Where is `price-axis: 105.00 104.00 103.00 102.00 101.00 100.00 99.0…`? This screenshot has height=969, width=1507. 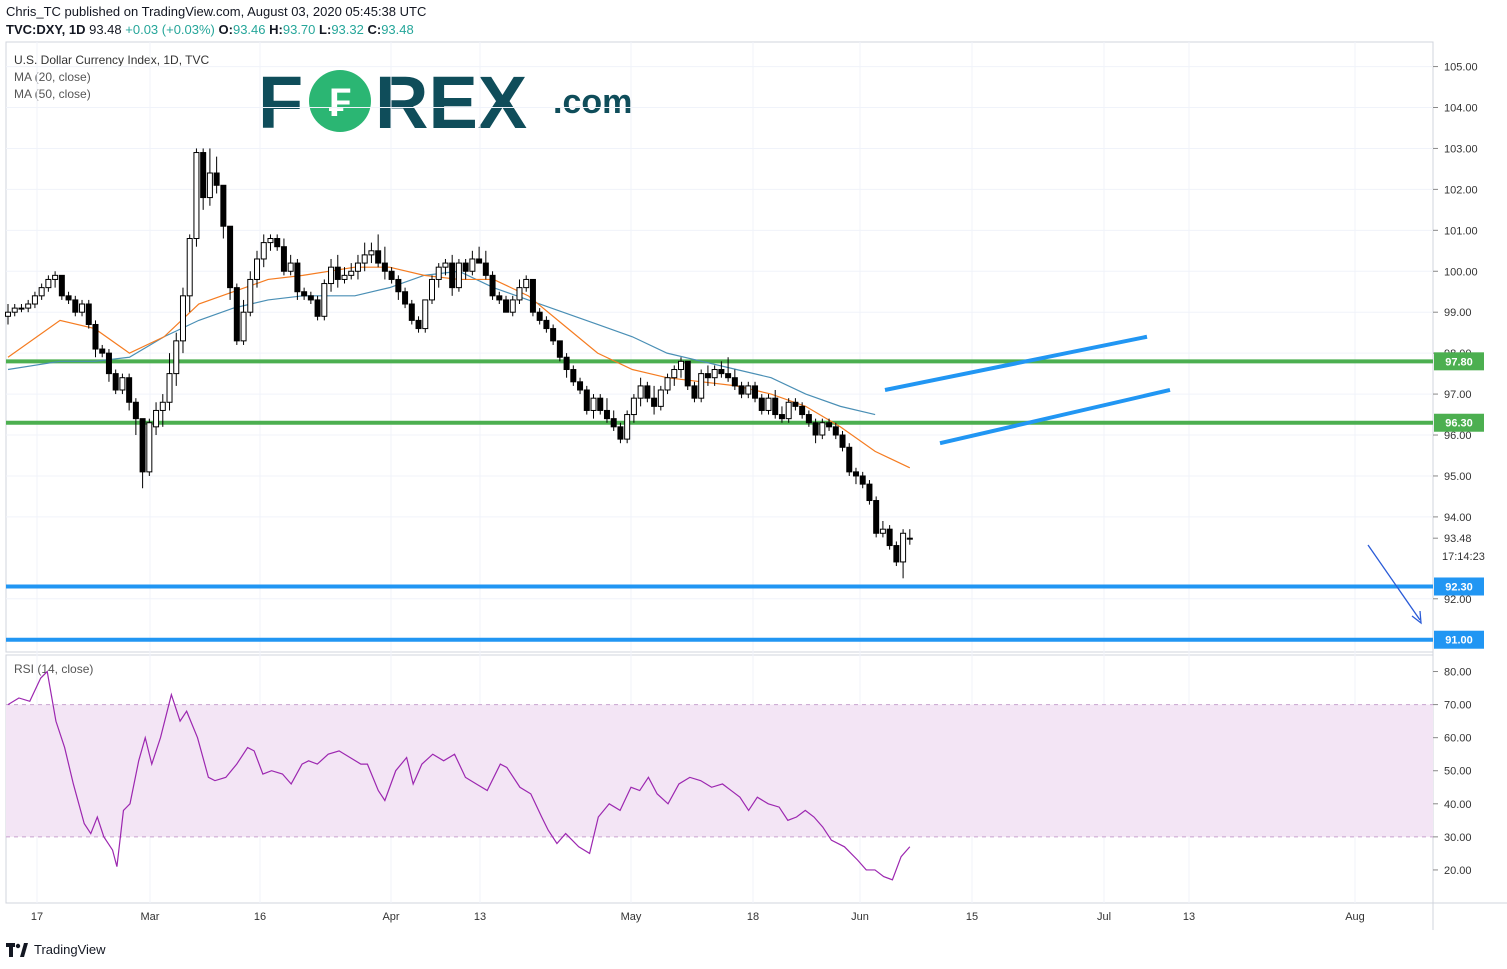
price-axis: 105.00 104.00 103.00 102.00 101.00 100.00 99.0… is located at coordinates (1459, 469).